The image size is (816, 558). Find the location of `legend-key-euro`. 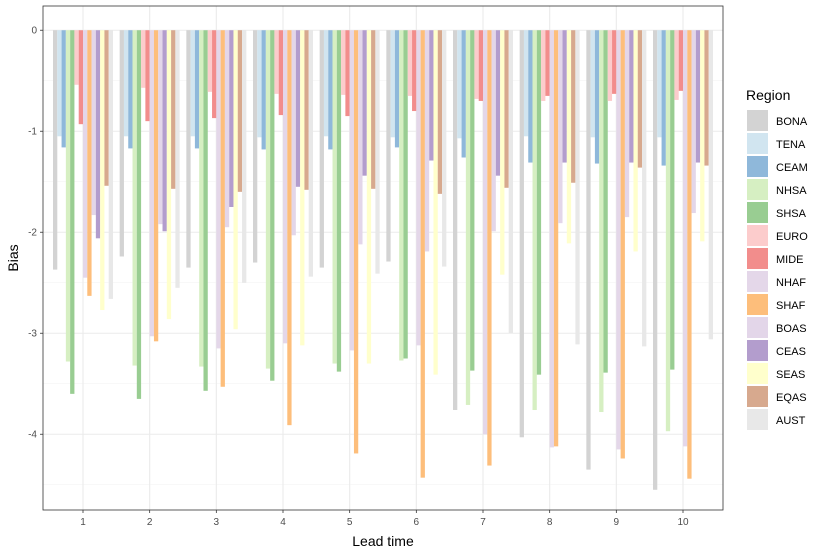

legend-key-euro is located at coordinates (757, 235).